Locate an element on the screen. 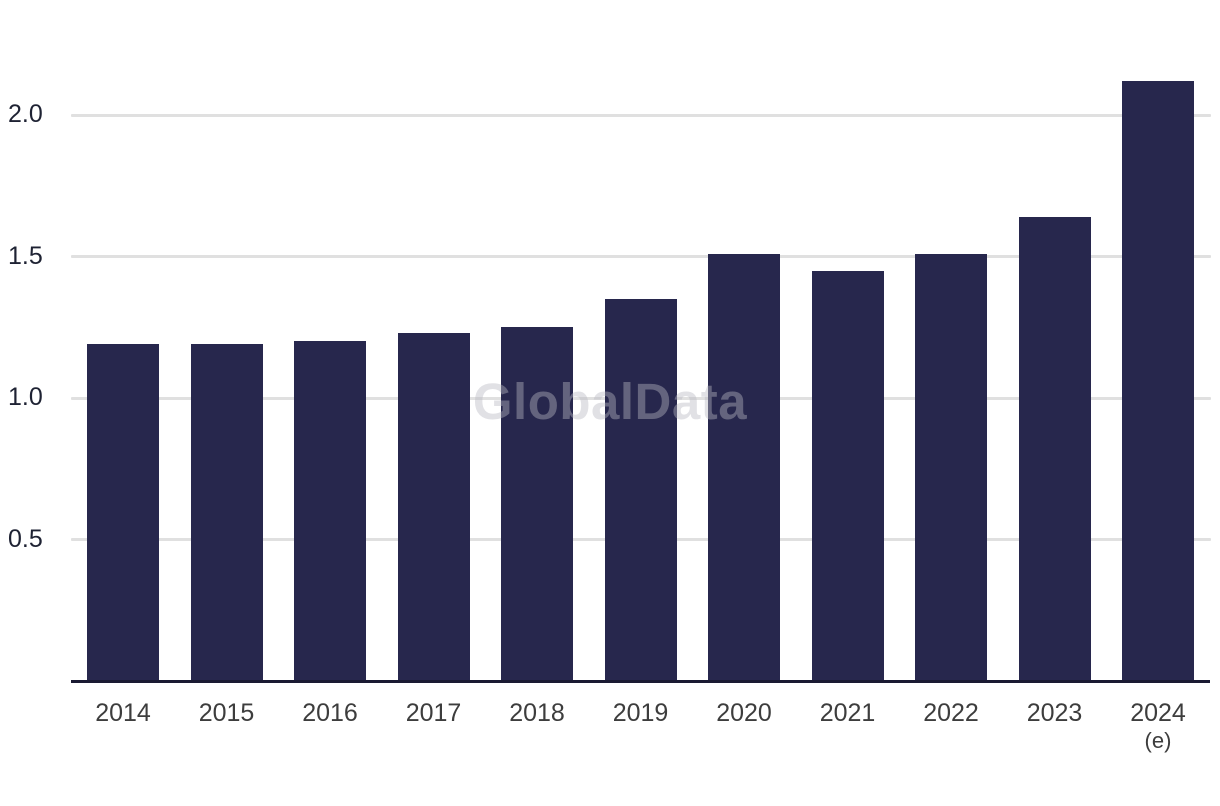 Image resolution: width=1220 pixels, height=806 pixels. x-tick-2023: 2023 is located at coordinates (1054, 713).